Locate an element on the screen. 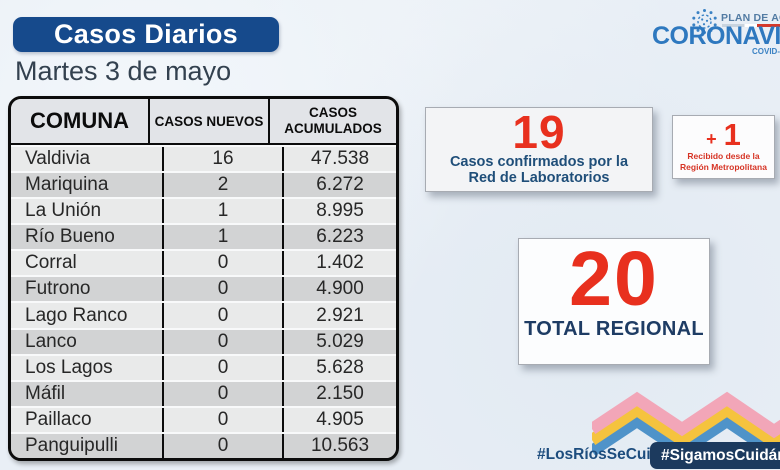  lab-confirmed-value: 19 is located at coordinates (539, 132).